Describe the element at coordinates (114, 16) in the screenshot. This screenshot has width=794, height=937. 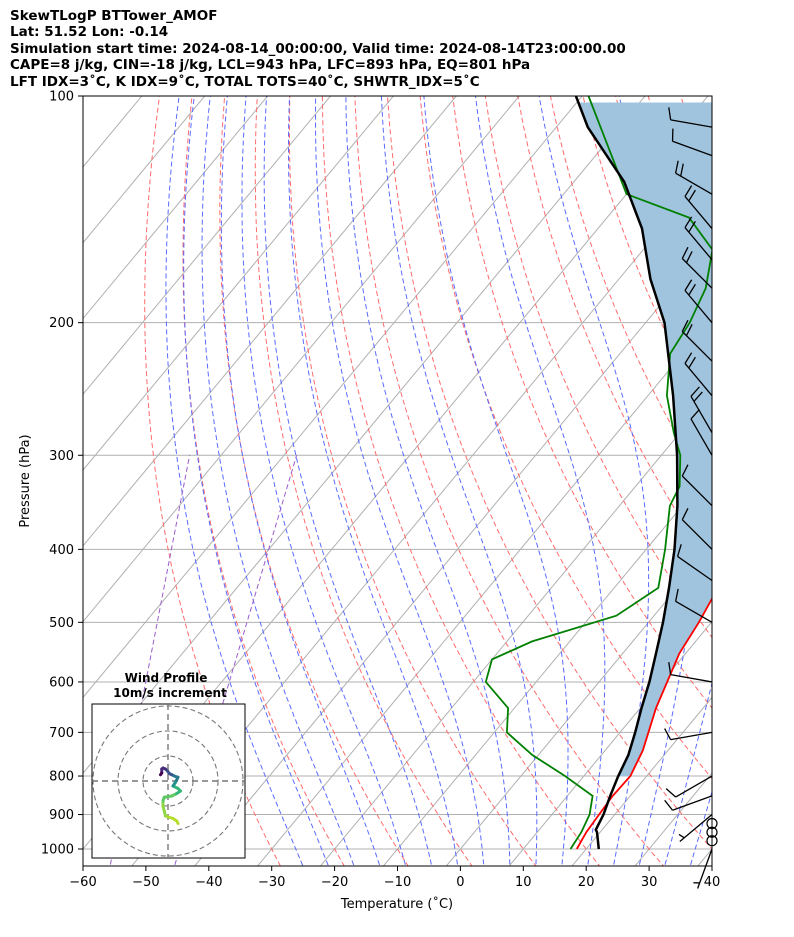
I see `title-line-1: SkewTLogP BTTower_AMOF` at that location.